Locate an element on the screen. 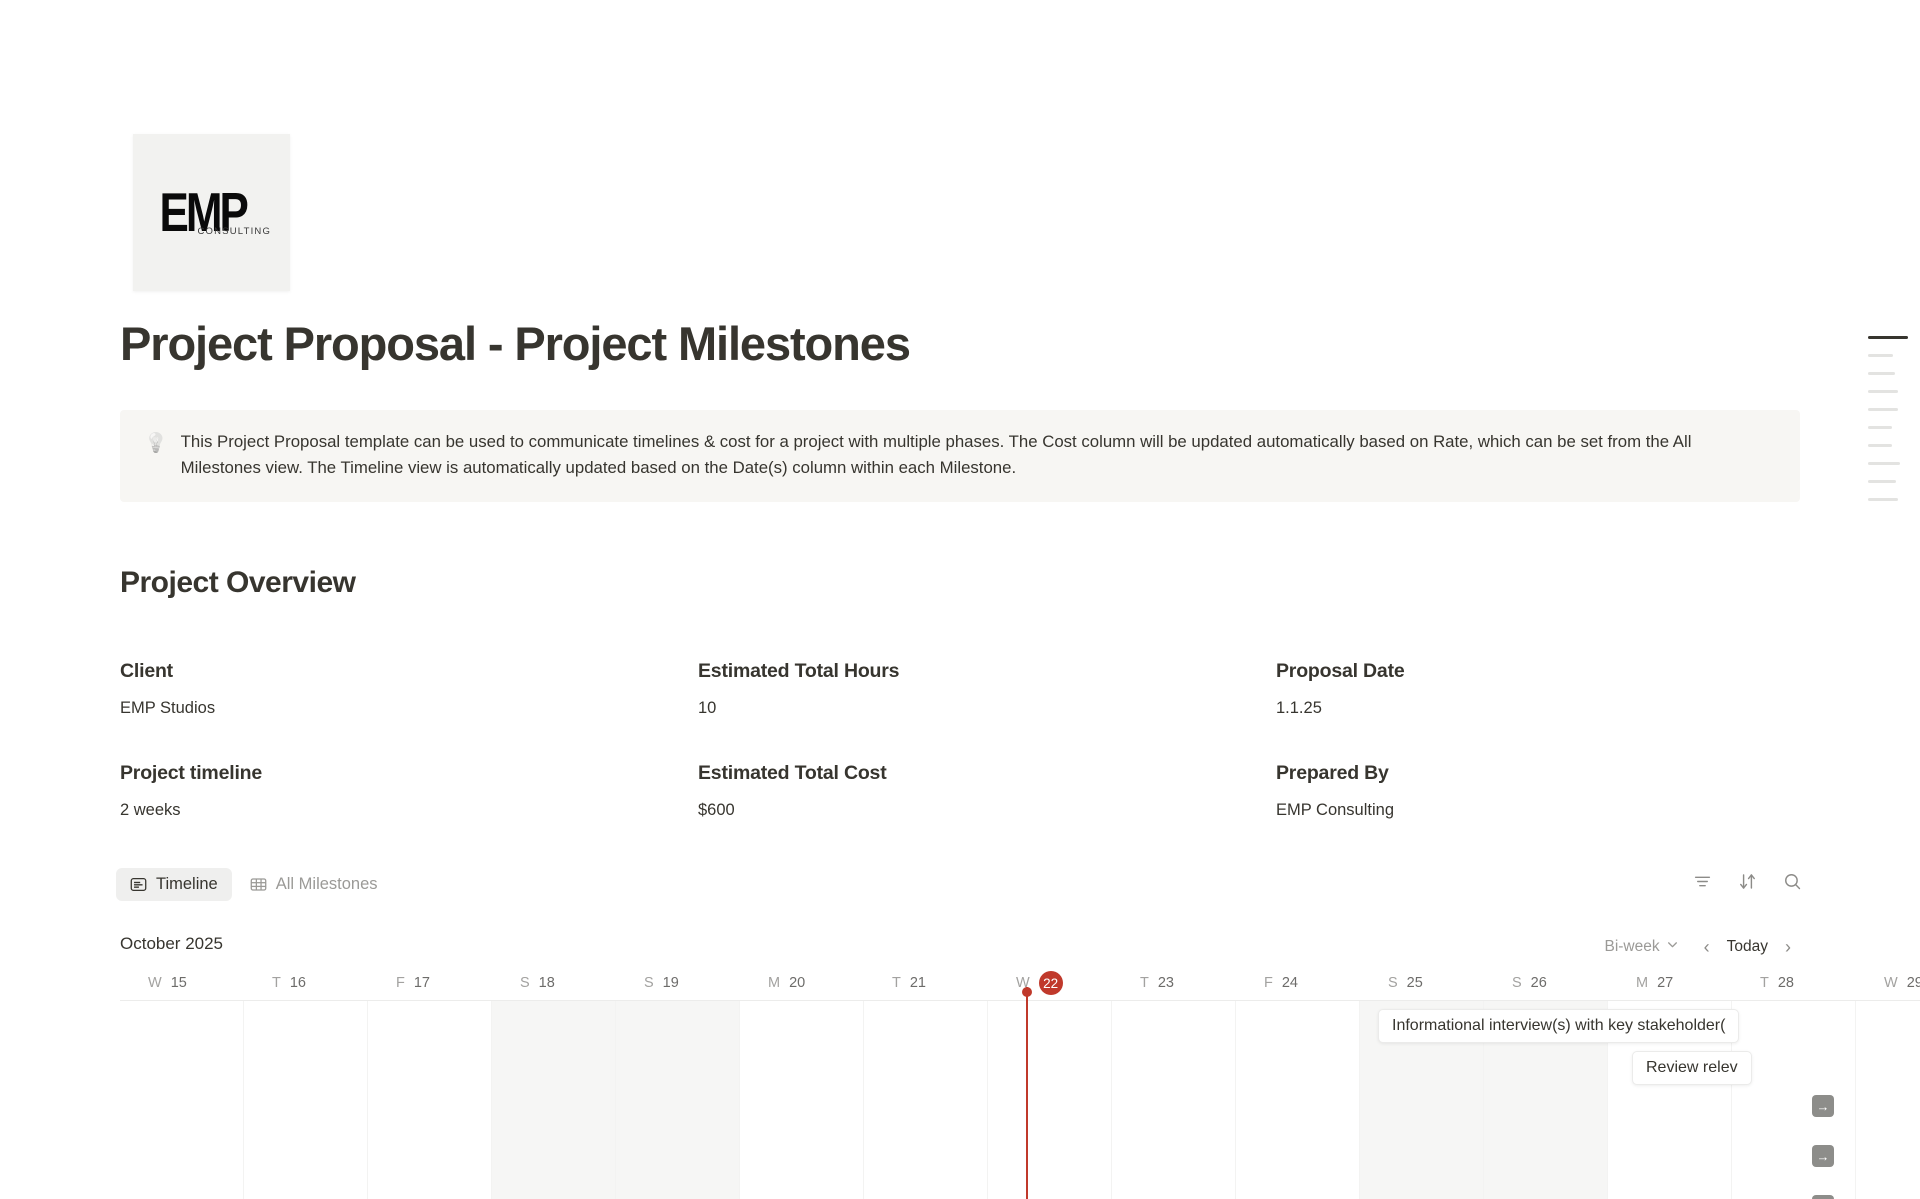 This screenshot has width=1920, height=1199. overview-field-estimated-total-cost: Estimated Total Cost $600 is located at coordinates (987, 791).